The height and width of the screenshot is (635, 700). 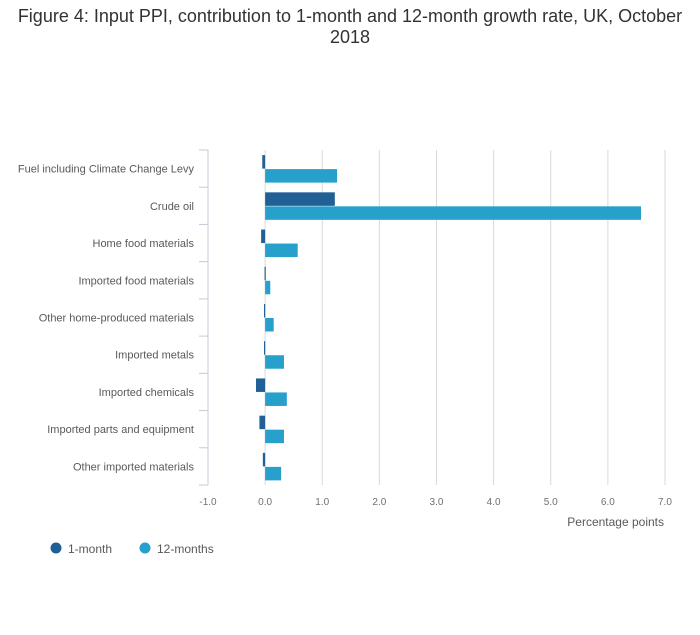 I want to click on x-tick-labels: -1.0 0.0 1.0 2.0 3.0 4.0 5.0 6.0 7.0, so click(x=435, y=502).